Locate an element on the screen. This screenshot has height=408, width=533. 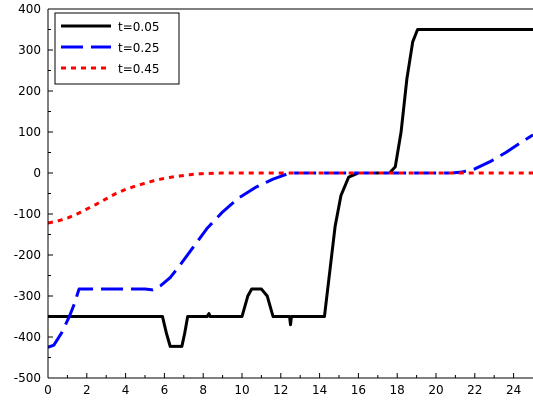
legend-label: t=0.45 is located at coordinates (138, 69).